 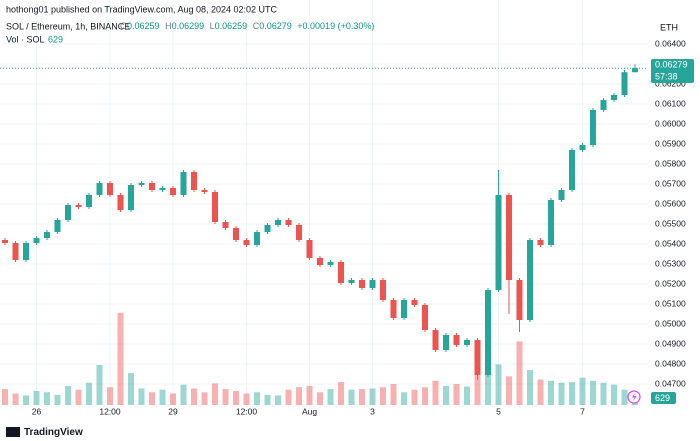 What do you see at coordinates (143, 26) in the screenshot?
I see `o-value: 0.06259` at bounding box center [143, 26].